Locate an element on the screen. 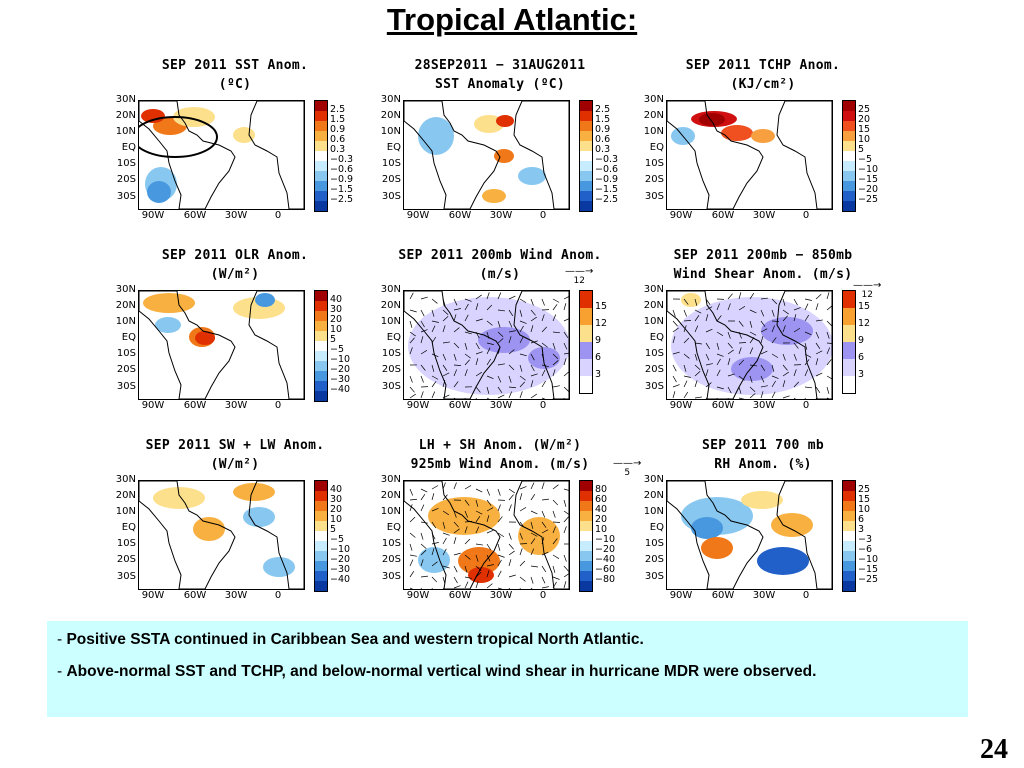 This screenshot has height=768, width=1024. colorbar-label: −10 is located at coordinates (868, 169).